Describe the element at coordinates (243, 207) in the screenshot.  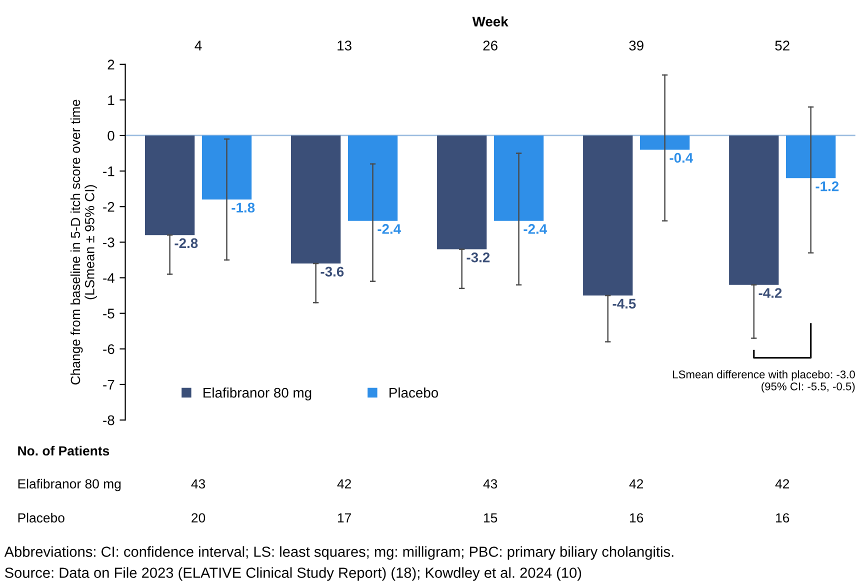
I see `data-label: -1.8` at that location.